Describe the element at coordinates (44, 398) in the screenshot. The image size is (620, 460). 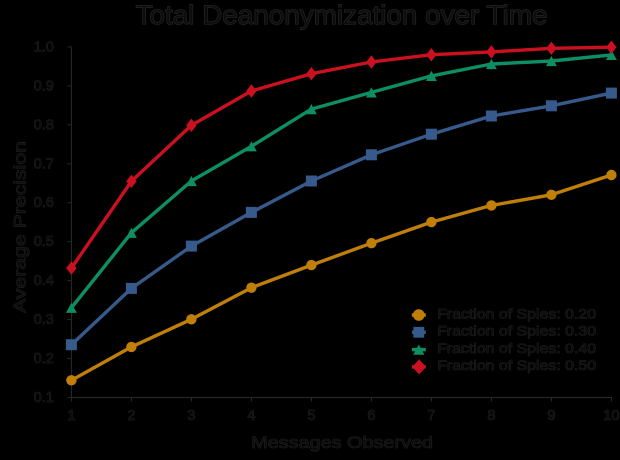
I see `svg-text: 0.1` at that location.